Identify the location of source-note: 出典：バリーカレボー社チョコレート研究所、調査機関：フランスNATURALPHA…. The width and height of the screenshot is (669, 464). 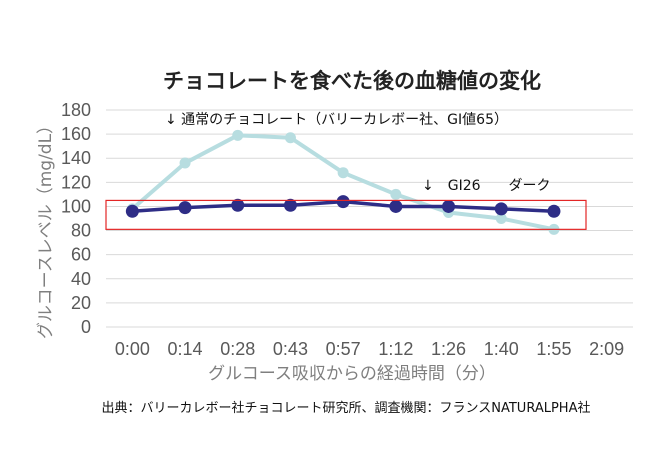
(346, 408).